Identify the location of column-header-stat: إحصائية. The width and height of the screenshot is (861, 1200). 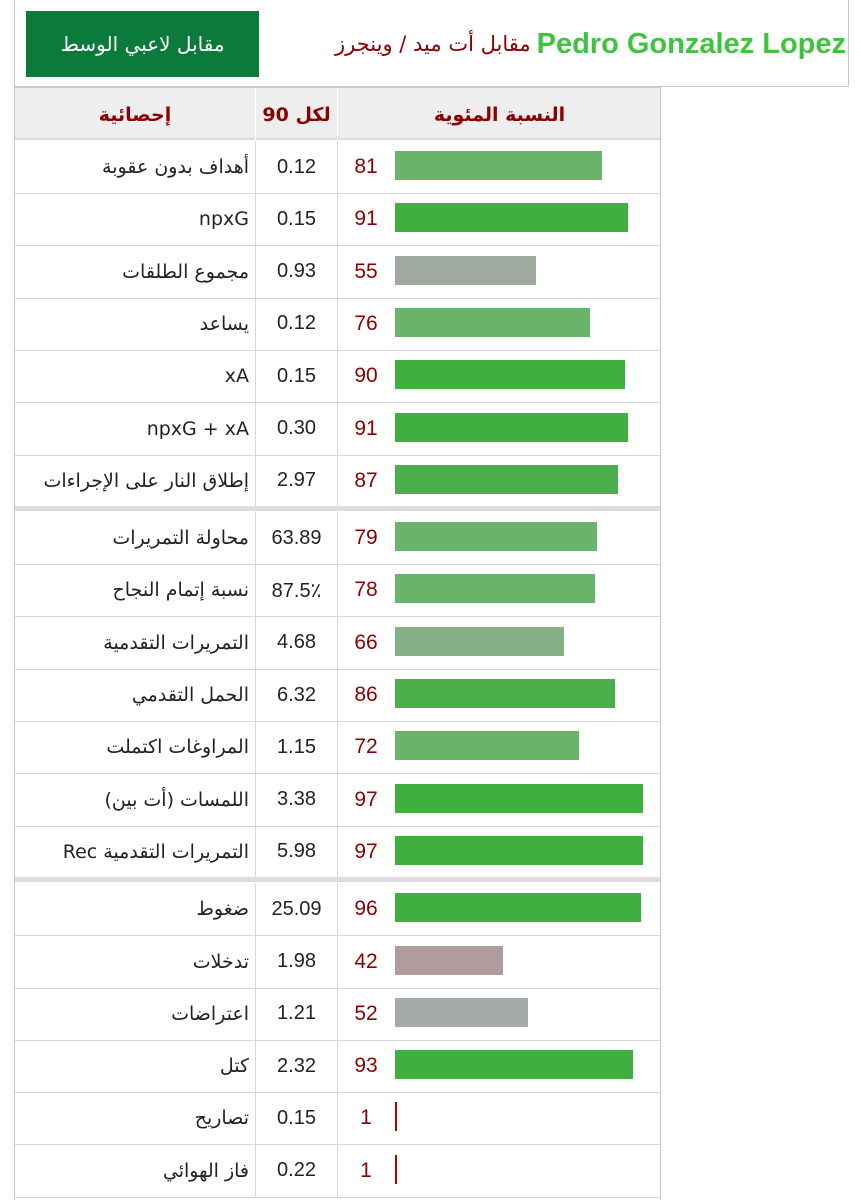
(135, 114).